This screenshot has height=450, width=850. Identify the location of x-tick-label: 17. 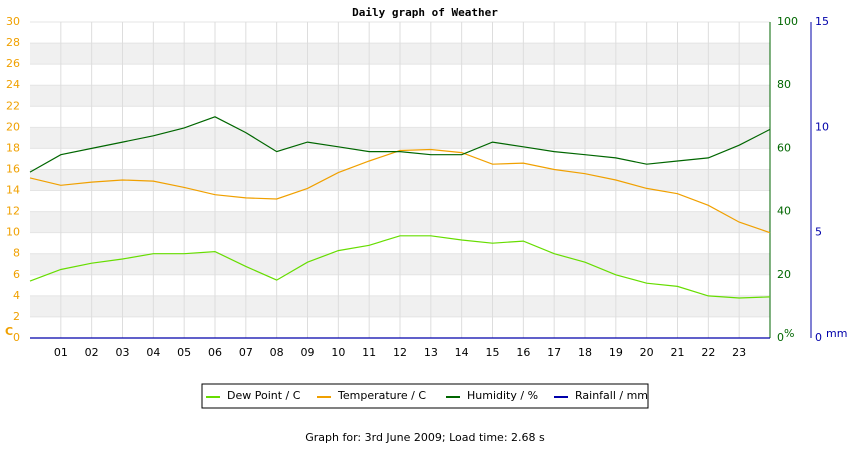
(554, 352).